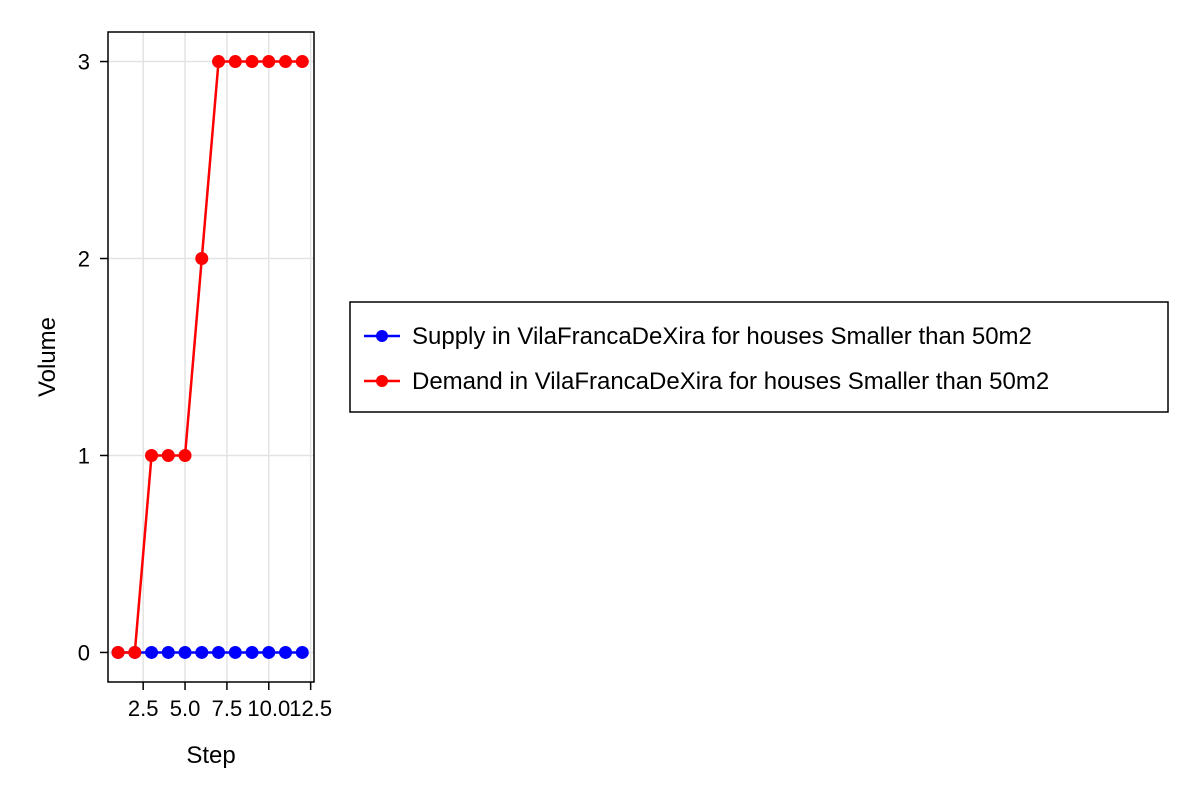 This screenshot has width=1200, height=800. What do you see at coordinates (268, 708) in the screenshot?
I see `x-tick-label: 10.0` at bounding box center [268, 708].